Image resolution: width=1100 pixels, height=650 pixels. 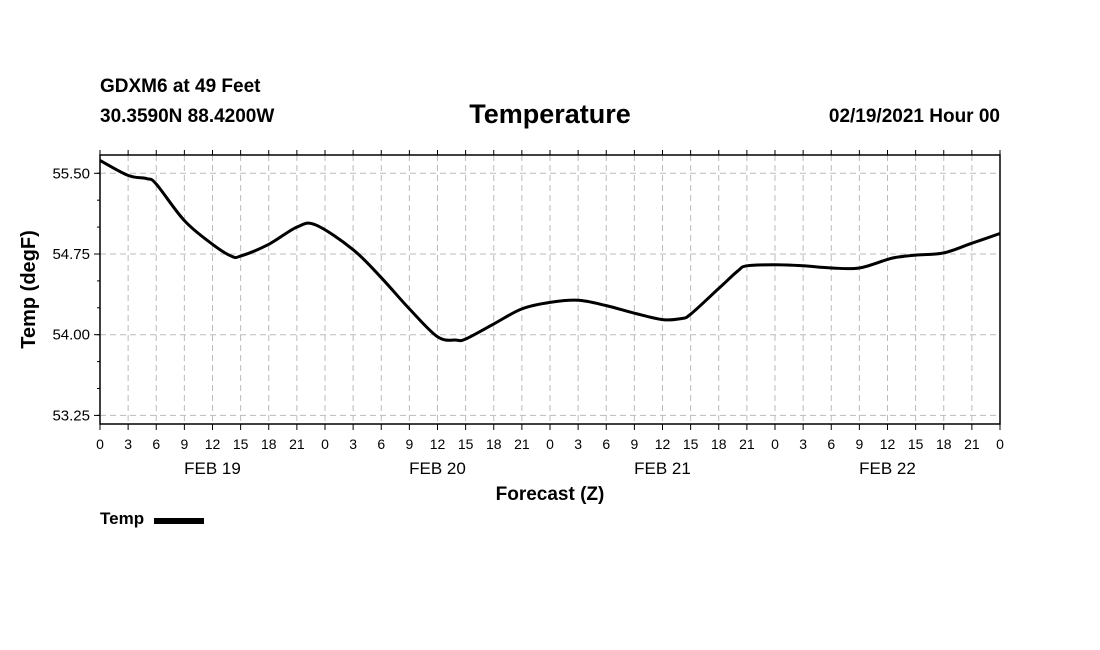 I want to click on y-tick-label: 54.00, so click(x=71, y=335).